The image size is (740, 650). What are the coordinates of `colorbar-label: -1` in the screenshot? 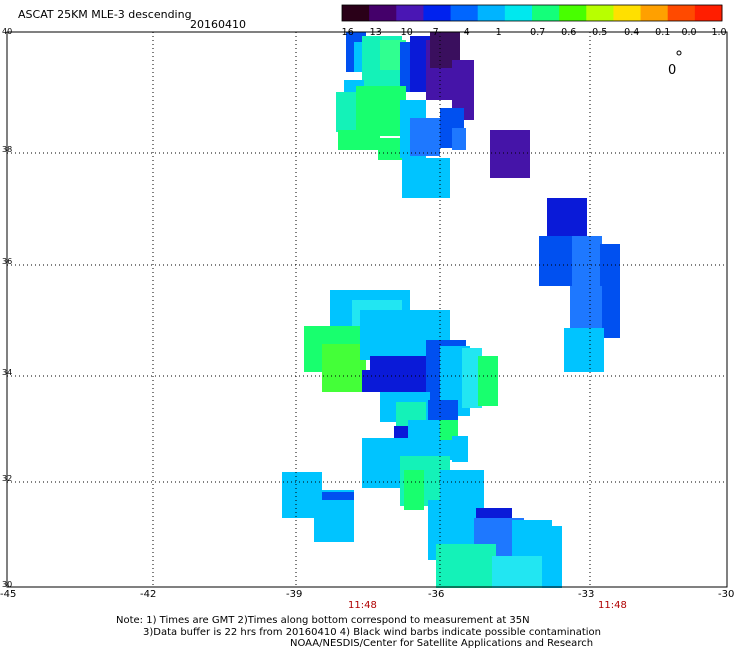 It's located at (497, 32).